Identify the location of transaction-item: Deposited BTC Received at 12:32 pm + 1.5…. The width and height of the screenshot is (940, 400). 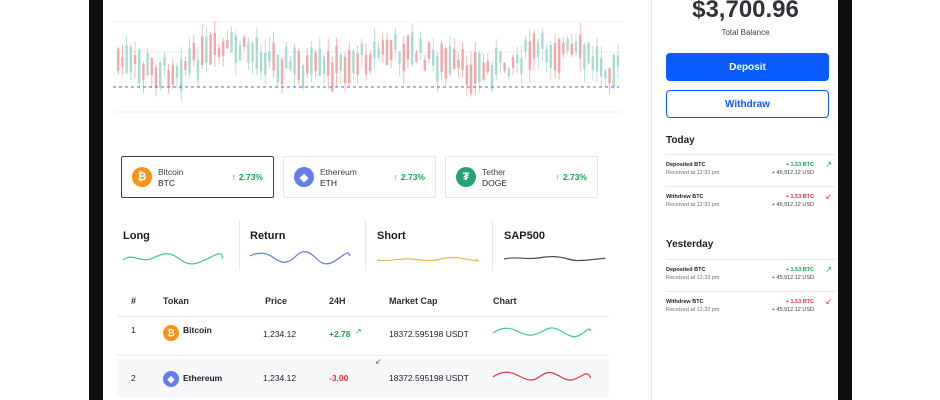
(751, 171).